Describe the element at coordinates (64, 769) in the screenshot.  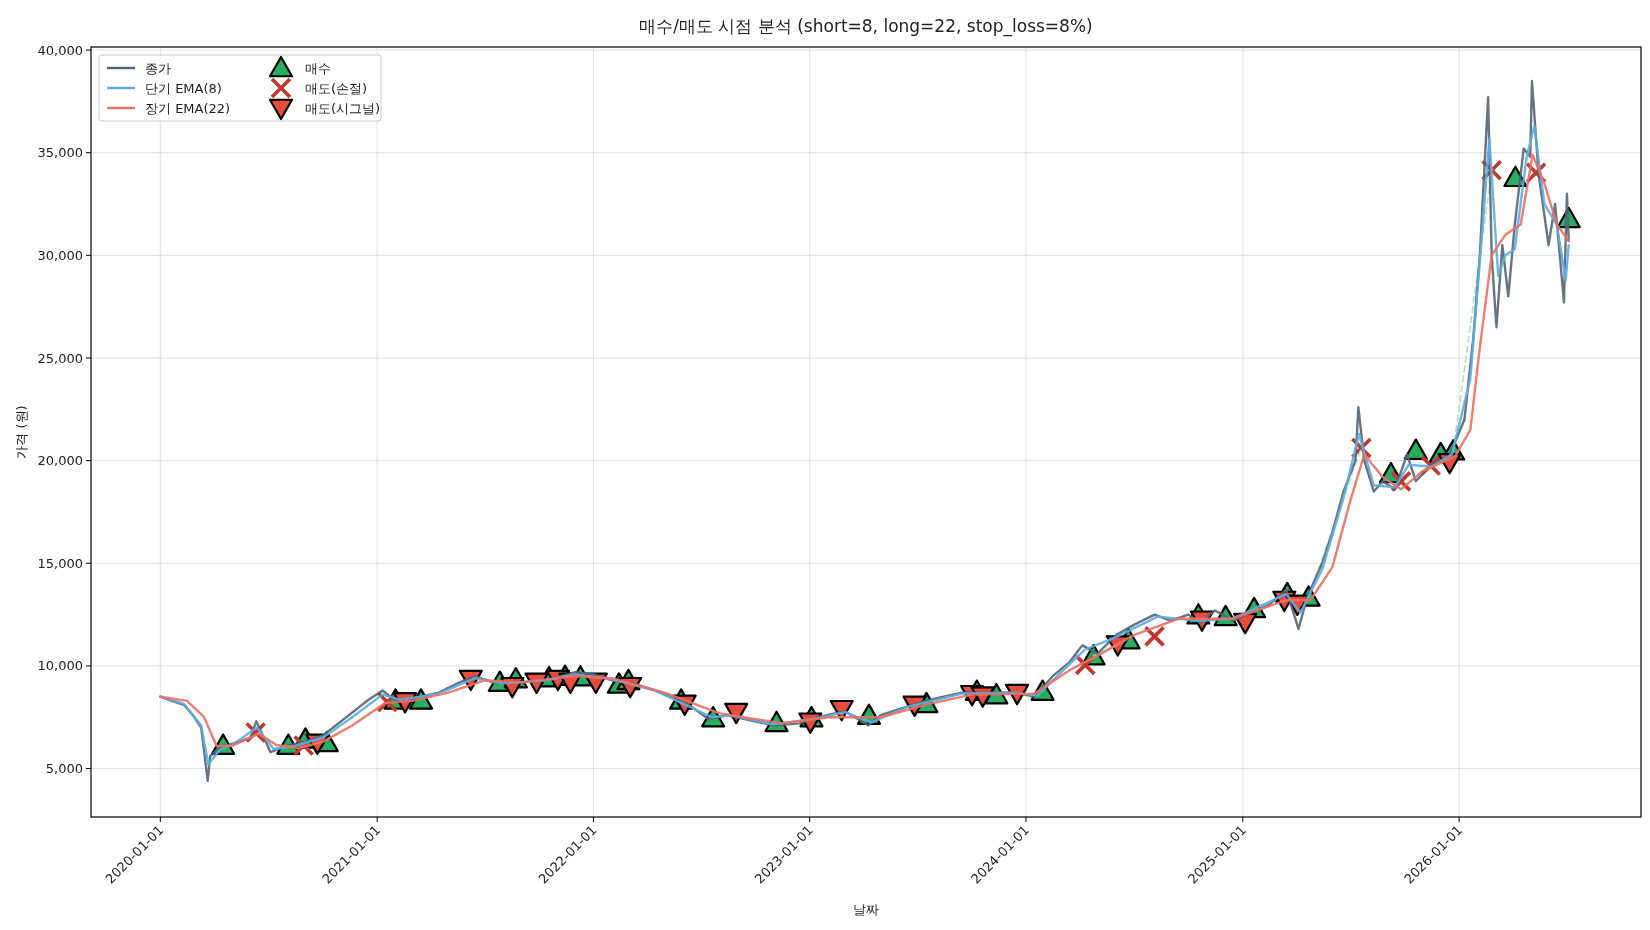
I see `y-tick-label: 5,000` at that location.